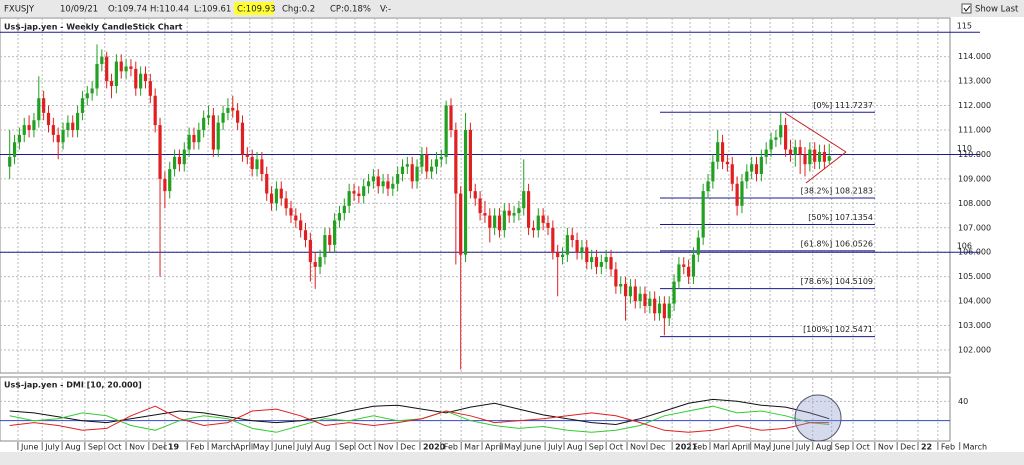 The height and width of the screenshot is (465, 1024). What do you see at coordinates (997, 10) in the screenshot?
I see `show-last-label: Show Last` at bounding box center [997, 10].